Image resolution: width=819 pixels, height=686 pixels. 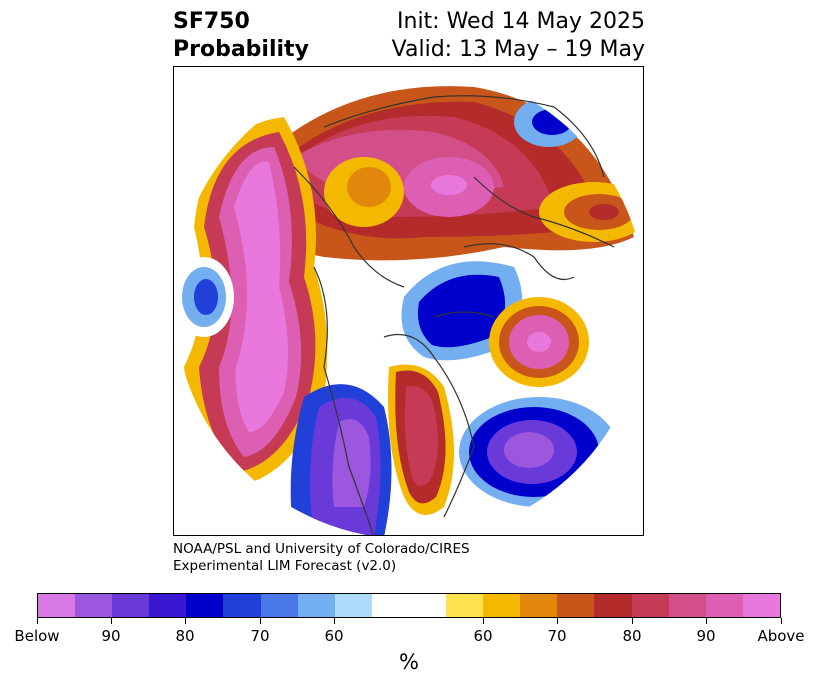 I want to click on colorbar-tick-label: Below, so click(x=37, y=636).